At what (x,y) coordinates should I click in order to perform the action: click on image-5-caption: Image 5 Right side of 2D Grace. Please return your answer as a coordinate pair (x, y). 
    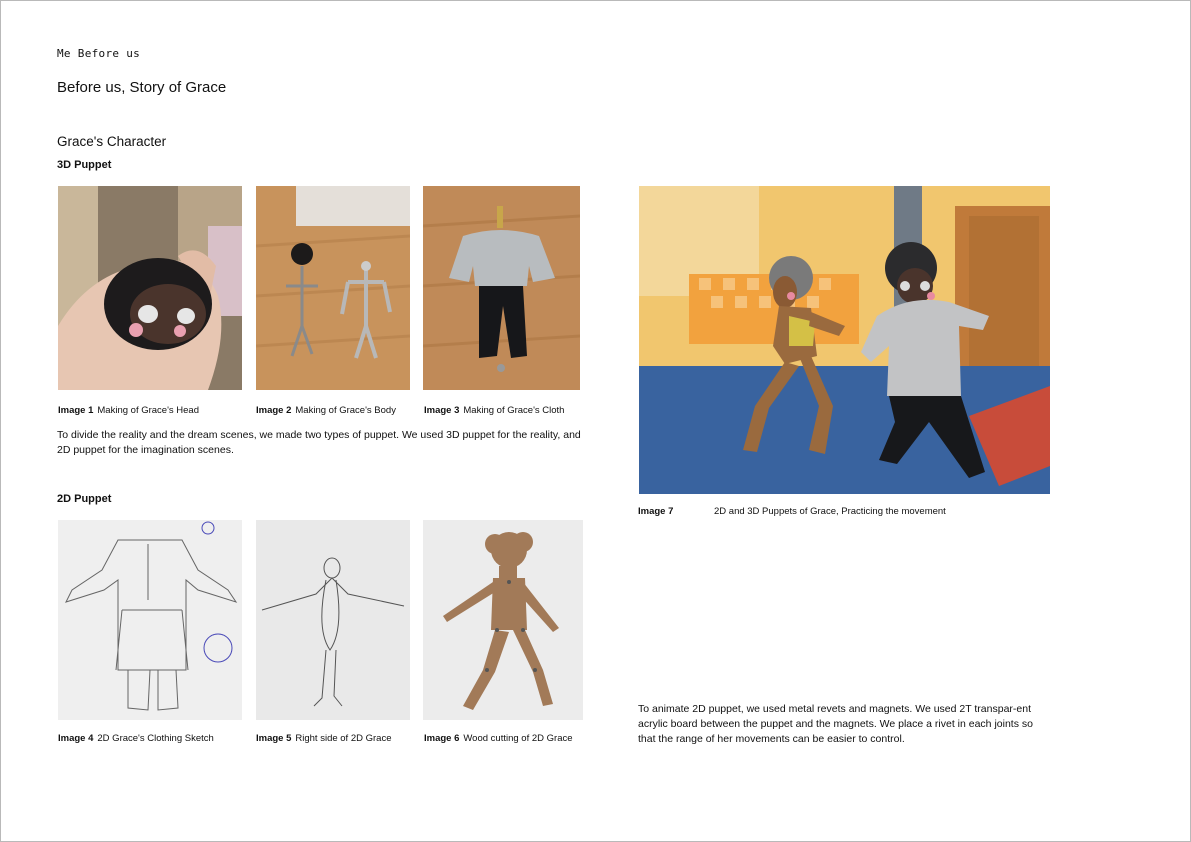
    Looking at the image, I should click on (324, 738).